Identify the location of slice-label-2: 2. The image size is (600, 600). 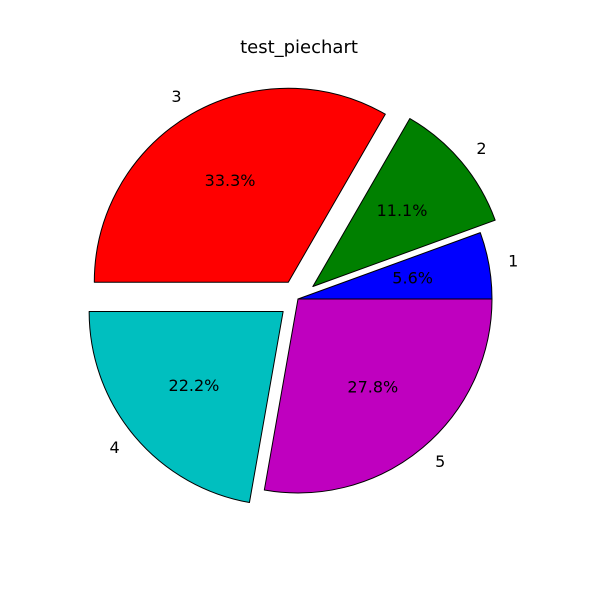
(481, 148).